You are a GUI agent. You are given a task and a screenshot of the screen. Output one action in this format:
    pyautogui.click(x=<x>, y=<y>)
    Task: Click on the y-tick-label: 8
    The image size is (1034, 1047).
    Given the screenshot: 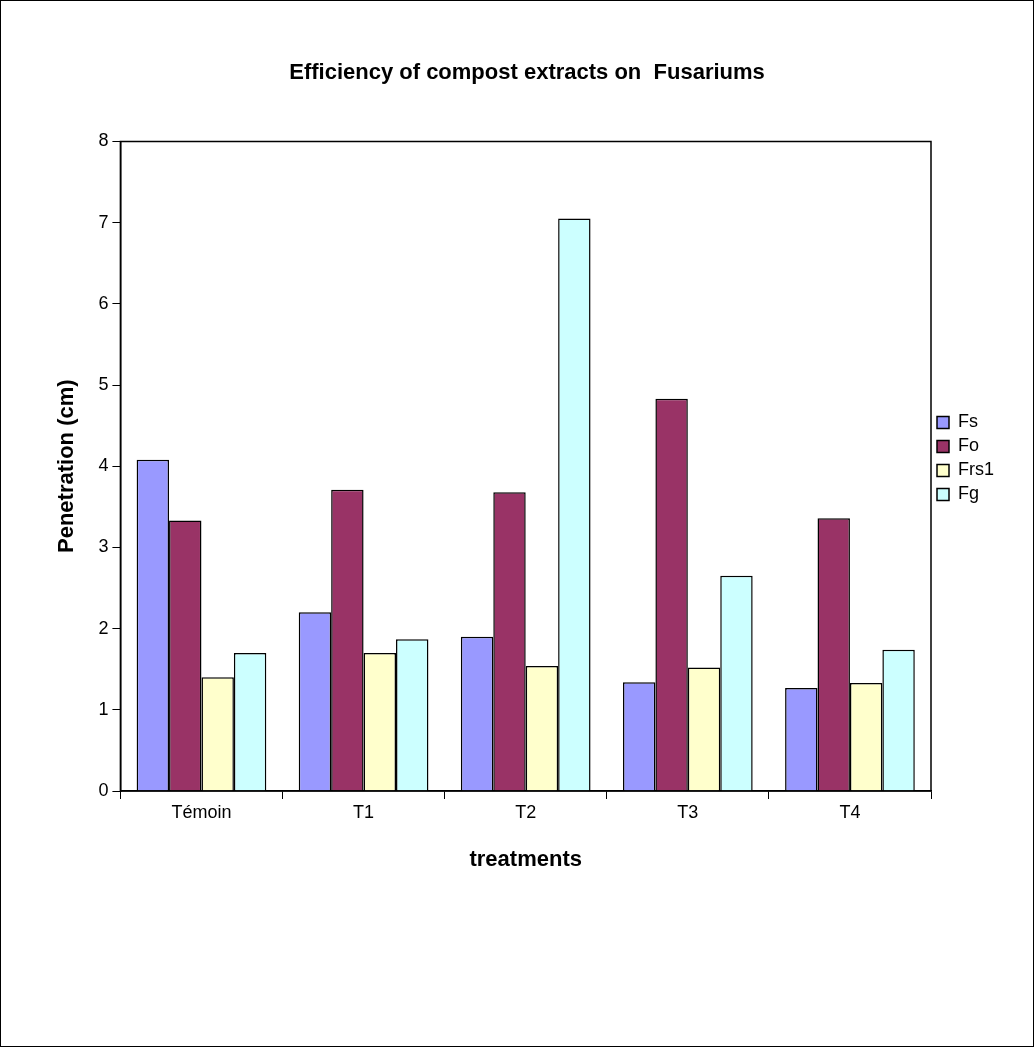 What is the action you would take?
    pyautogui.click(x=103, y=140)
    